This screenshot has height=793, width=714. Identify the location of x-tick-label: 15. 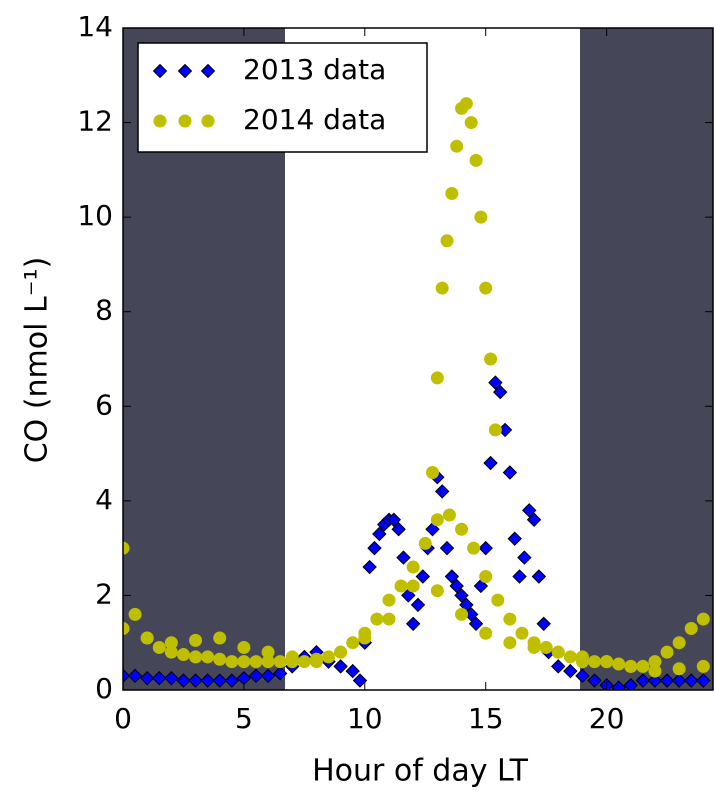
(486, 718).